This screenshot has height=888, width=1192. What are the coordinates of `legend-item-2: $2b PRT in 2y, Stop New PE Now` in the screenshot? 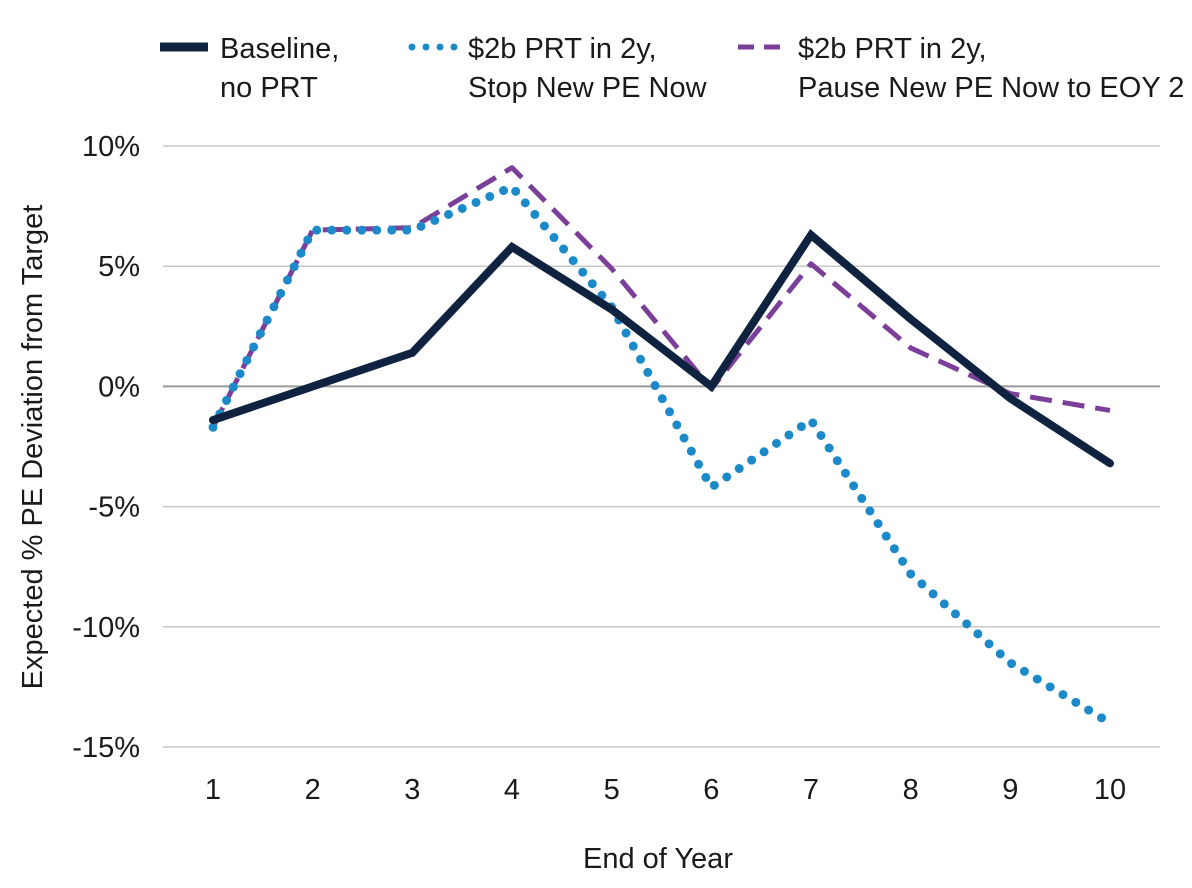 It's located at (558, 68).